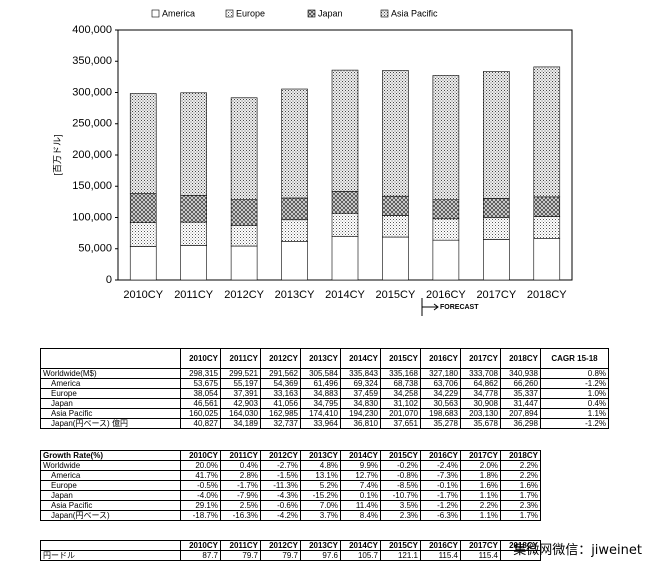 This screenshot has width=648, height=572. I want to click on table-cell: 333,708, so click(480, 373).